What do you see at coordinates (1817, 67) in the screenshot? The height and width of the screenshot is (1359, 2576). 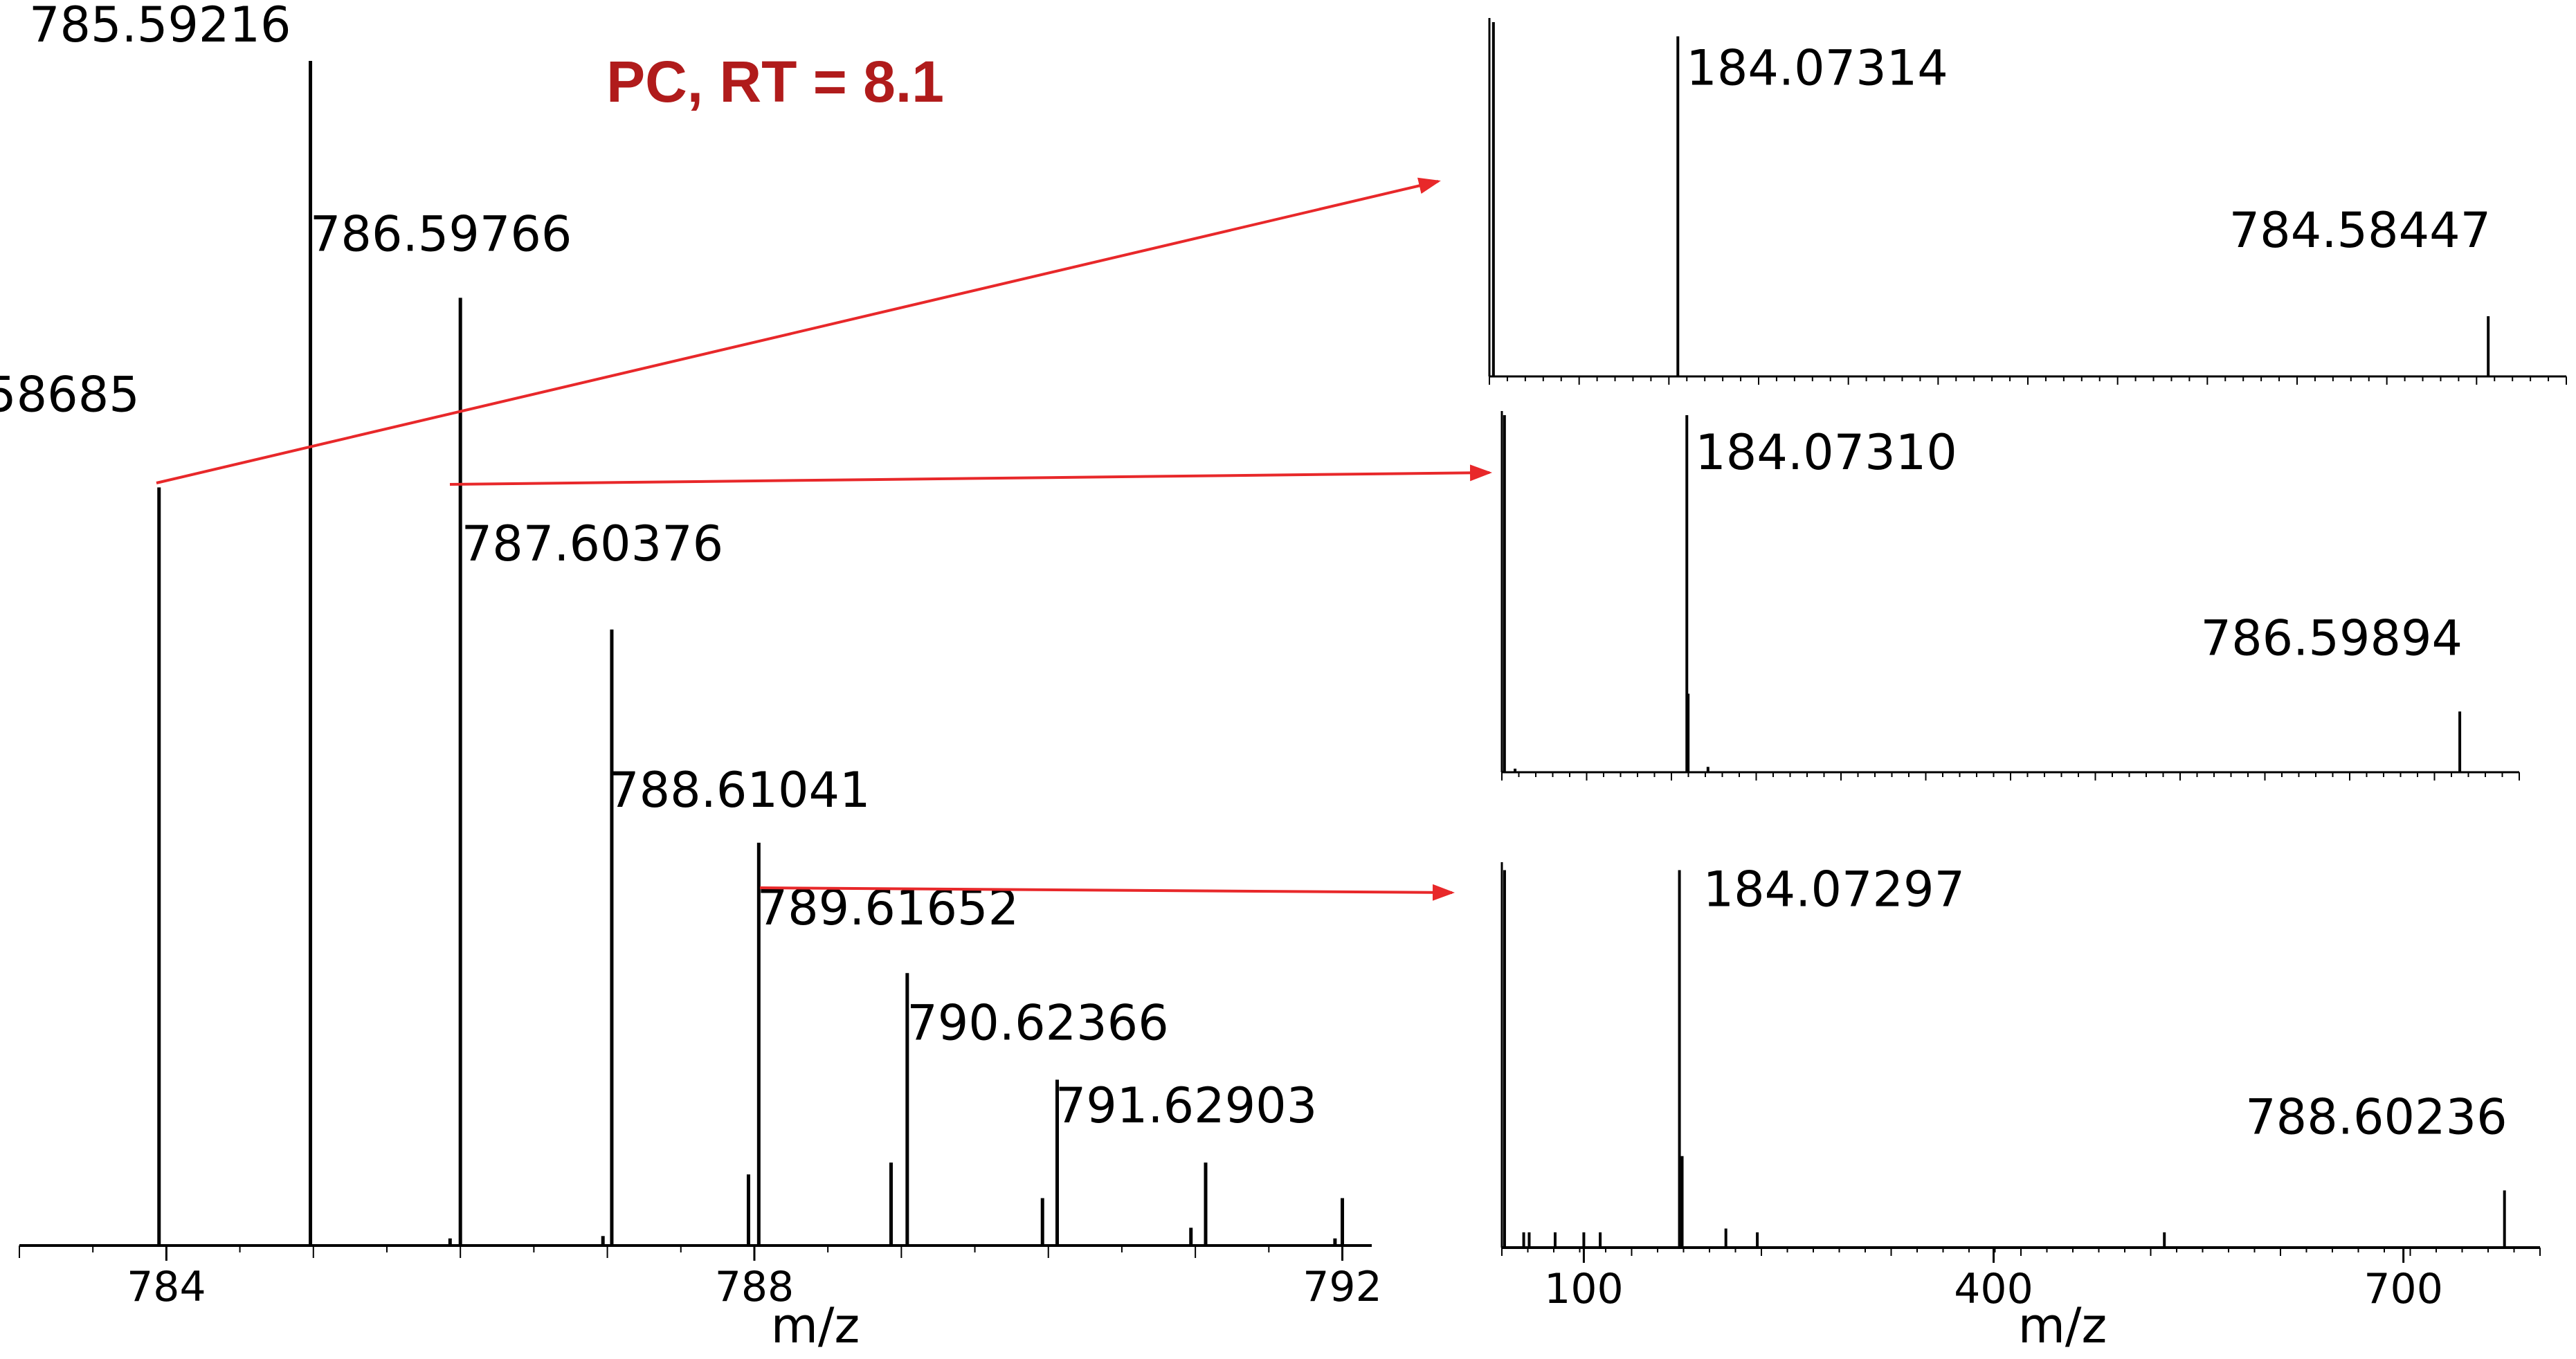 I see `peak-label: 184.07314` at bounding box center [1817, 67].